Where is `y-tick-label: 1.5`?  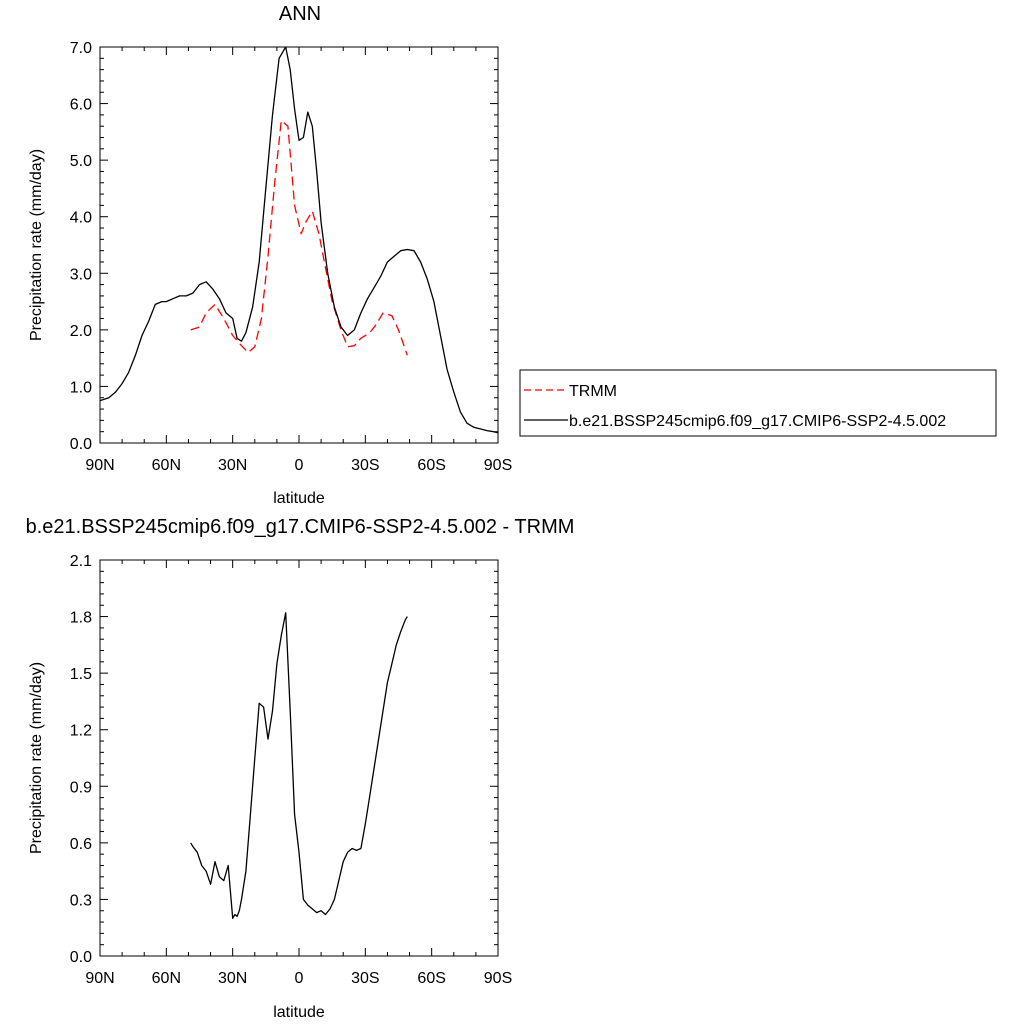 y-tick-label: 1.5 is located at coordinates (81, 674).